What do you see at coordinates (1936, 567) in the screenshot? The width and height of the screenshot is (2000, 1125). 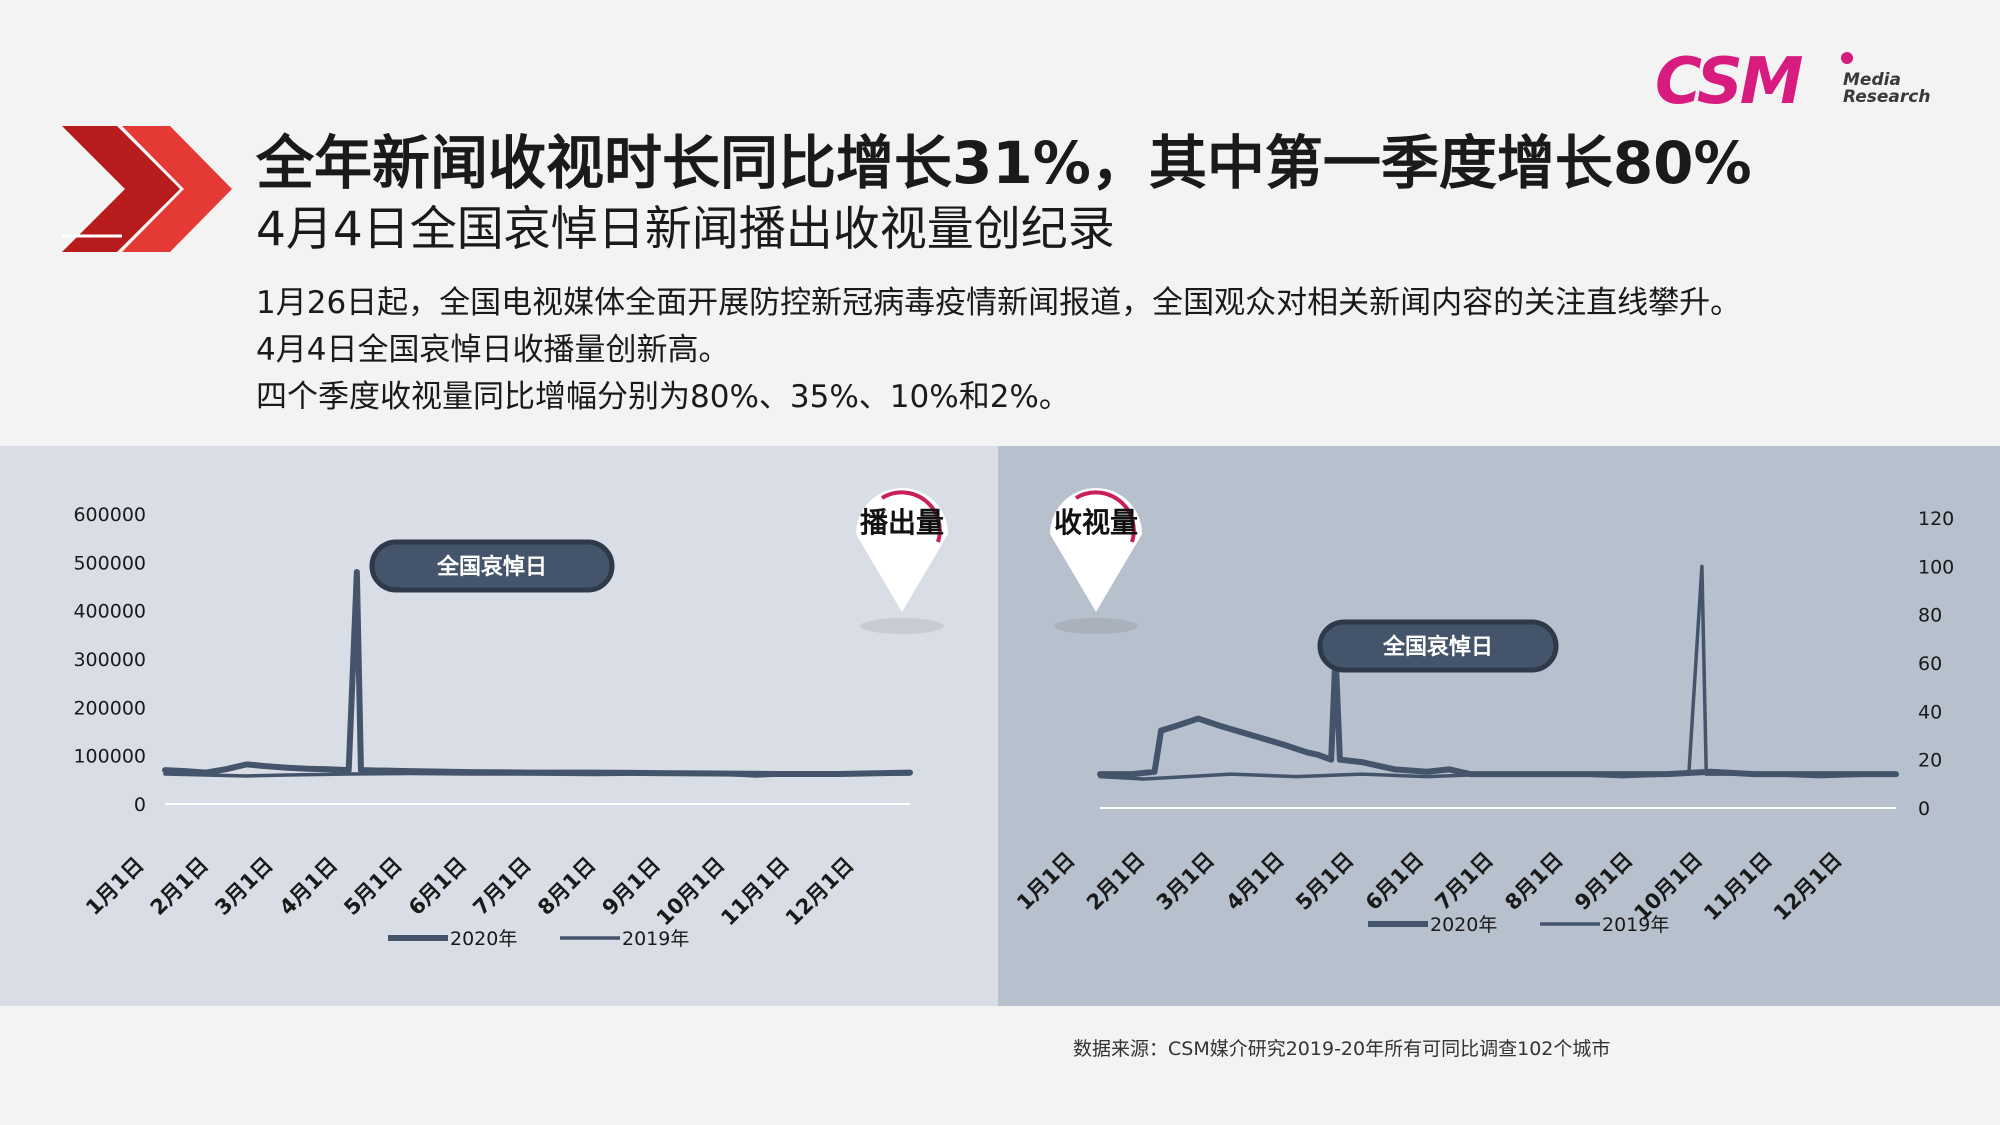 I see `y-tick-label: 100` at bounding box center [1936, 567].